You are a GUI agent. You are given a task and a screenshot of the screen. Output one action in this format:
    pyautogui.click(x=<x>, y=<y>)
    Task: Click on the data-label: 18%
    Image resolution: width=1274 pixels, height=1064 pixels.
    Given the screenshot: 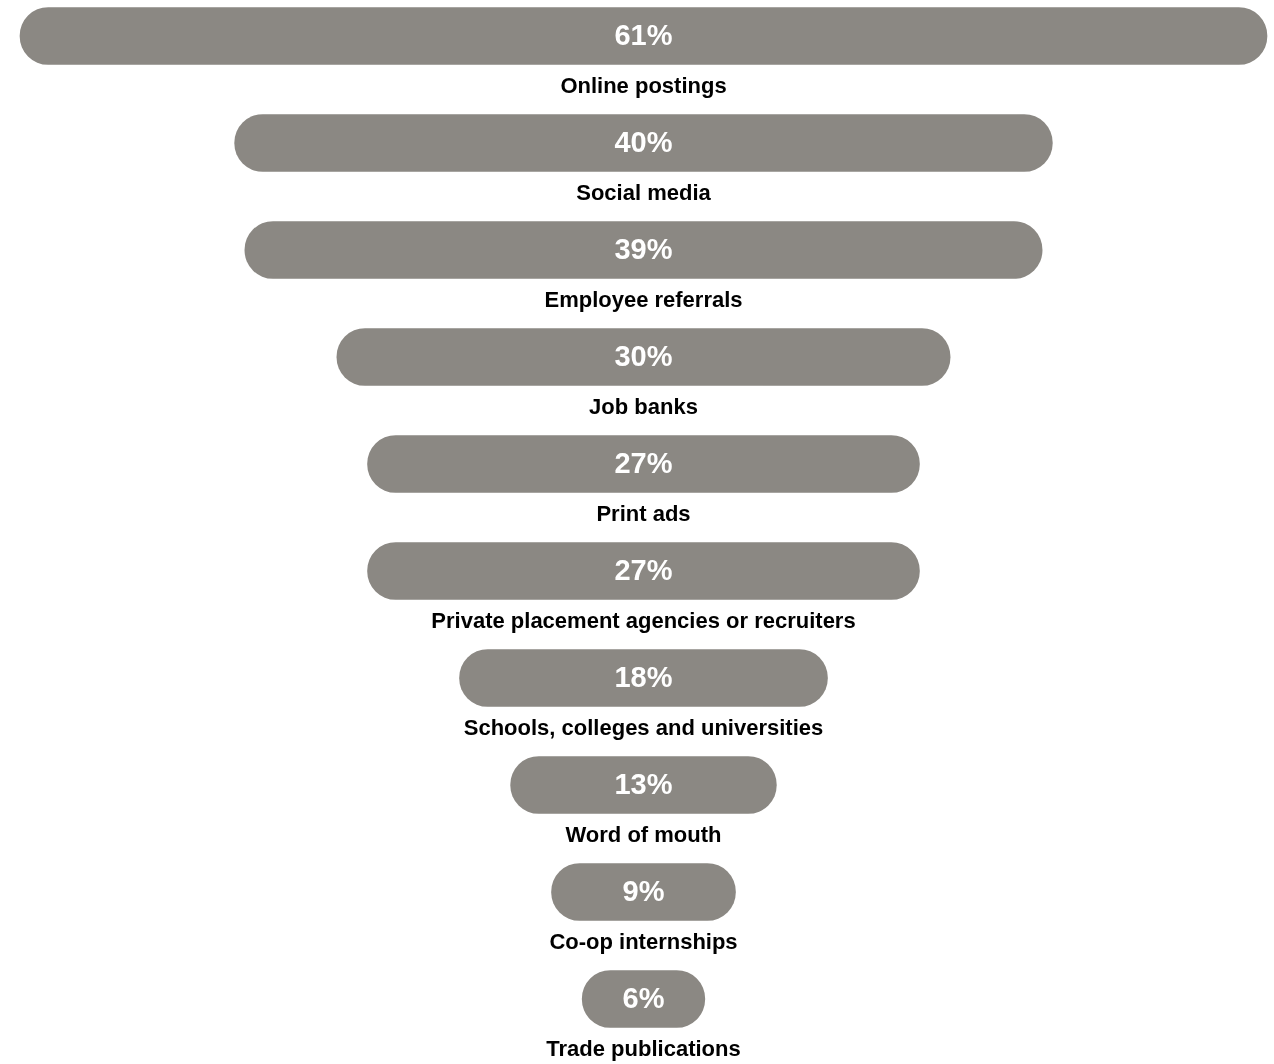 What is the action you would take?
    pyautogui.click(x=643, y=677)
    